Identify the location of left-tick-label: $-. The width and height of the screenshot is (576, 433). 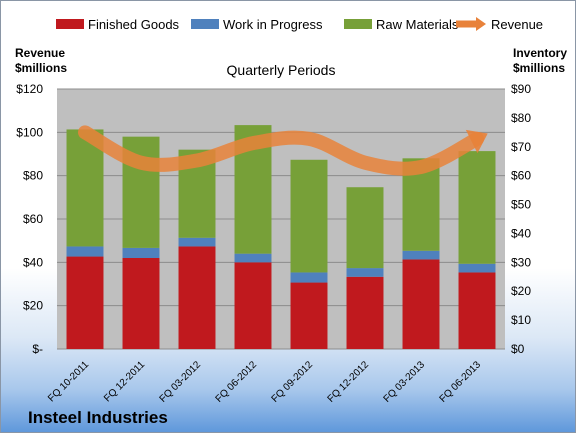
(37, 349).